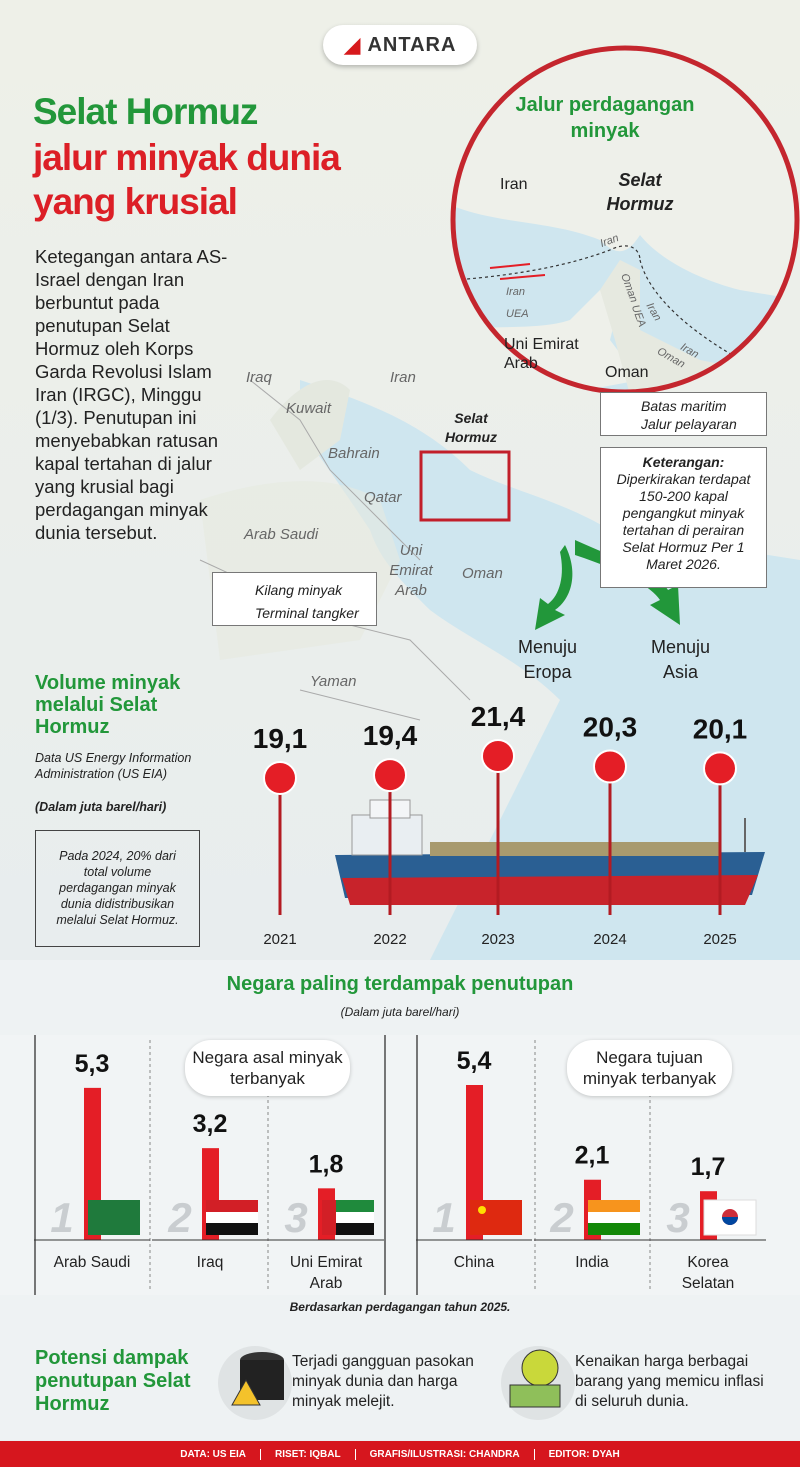  Describe the element at coordinates (412, 44) in the screenshot. I see `logo-text: ANTARA` at that location.